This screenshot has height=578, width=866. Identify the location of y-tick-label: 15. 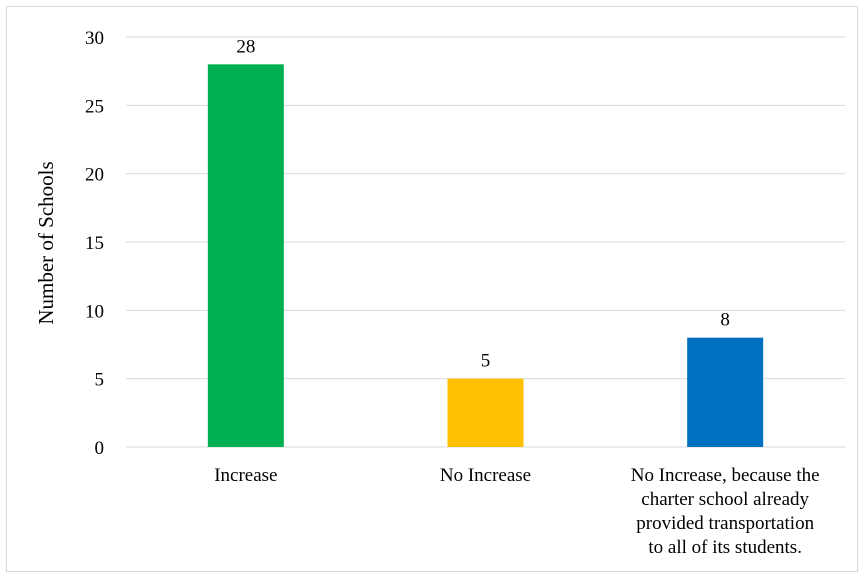
(94, 243).